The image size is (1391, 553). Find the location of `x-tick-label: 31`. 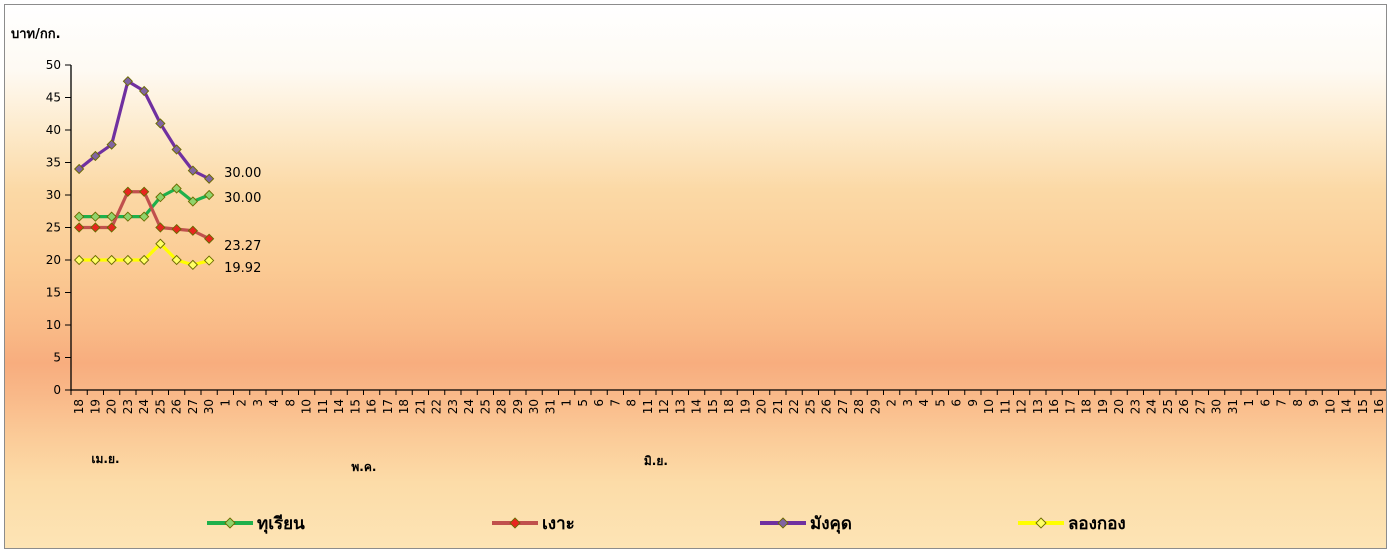

x-tick-label: 31 is located at coordinates (1233, 406).